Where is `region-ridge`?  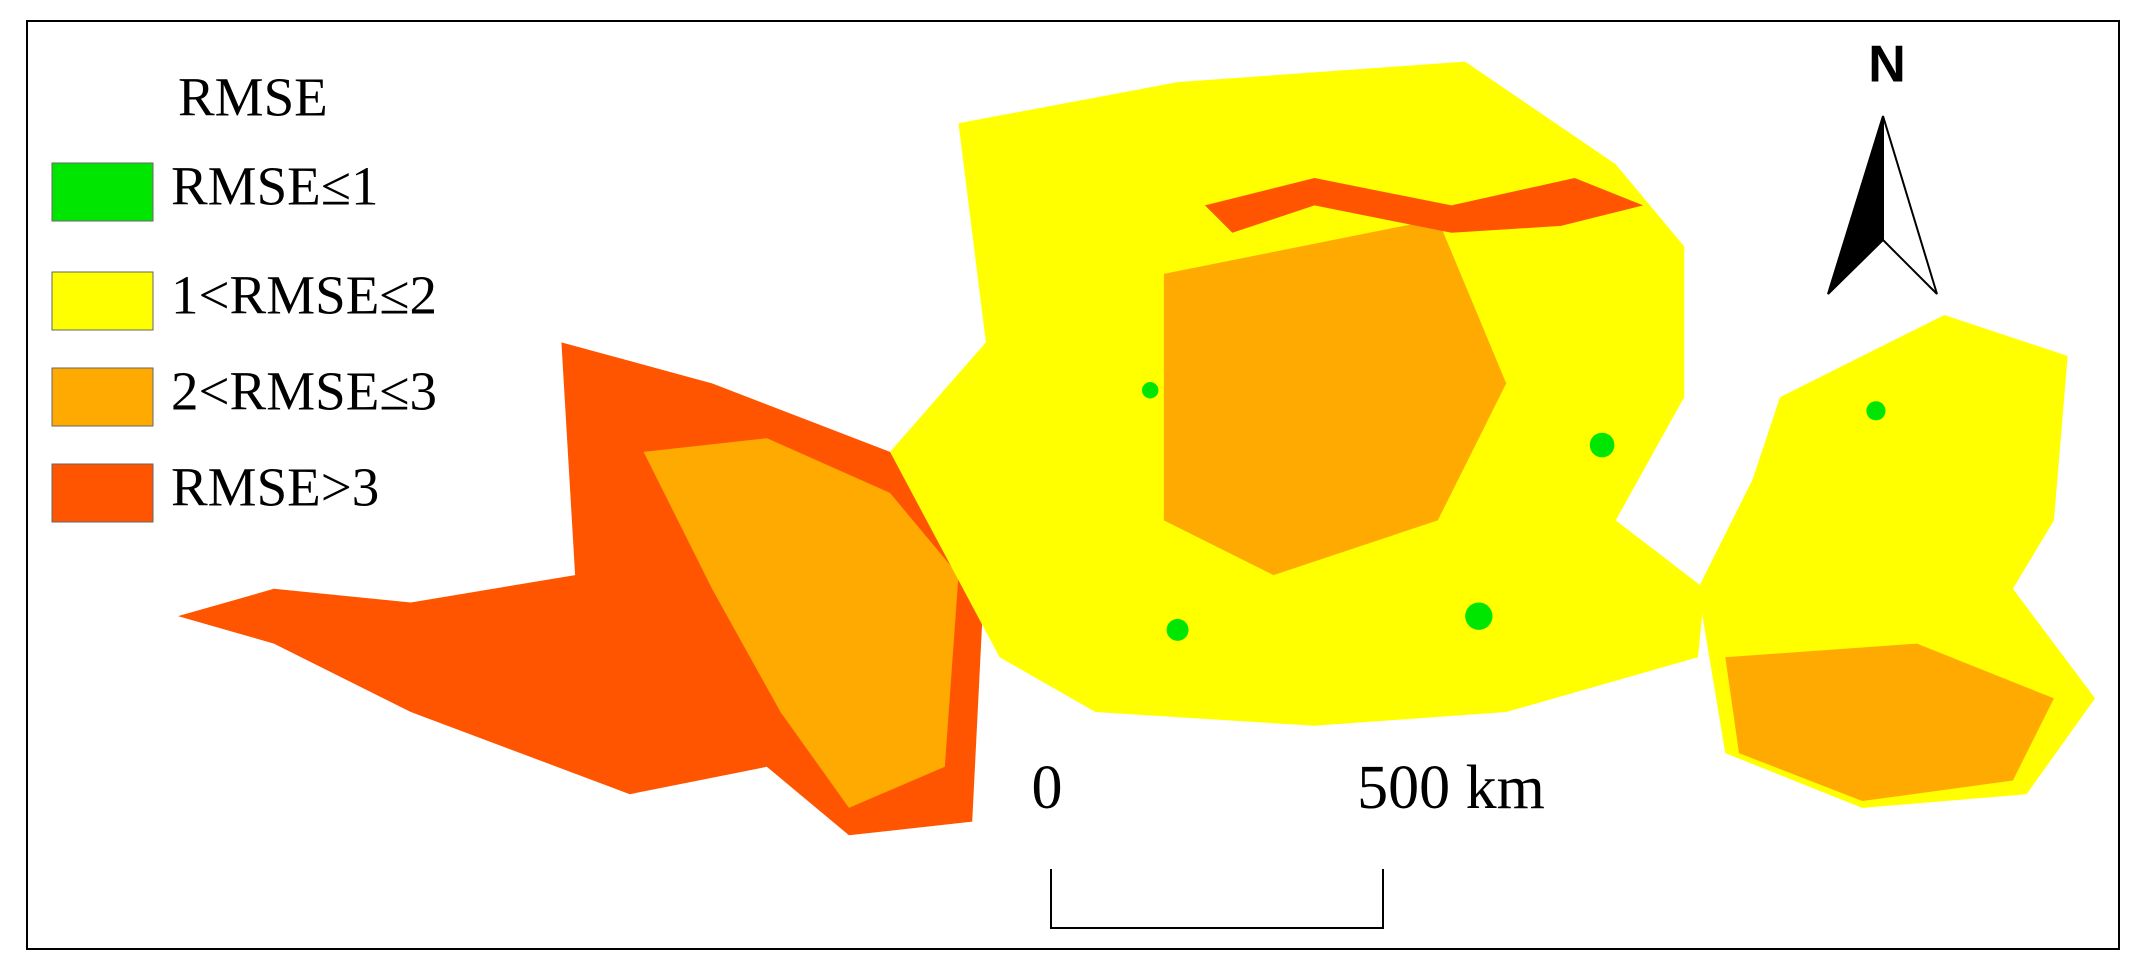 region-ridge is located at coordinates (1424, 205).